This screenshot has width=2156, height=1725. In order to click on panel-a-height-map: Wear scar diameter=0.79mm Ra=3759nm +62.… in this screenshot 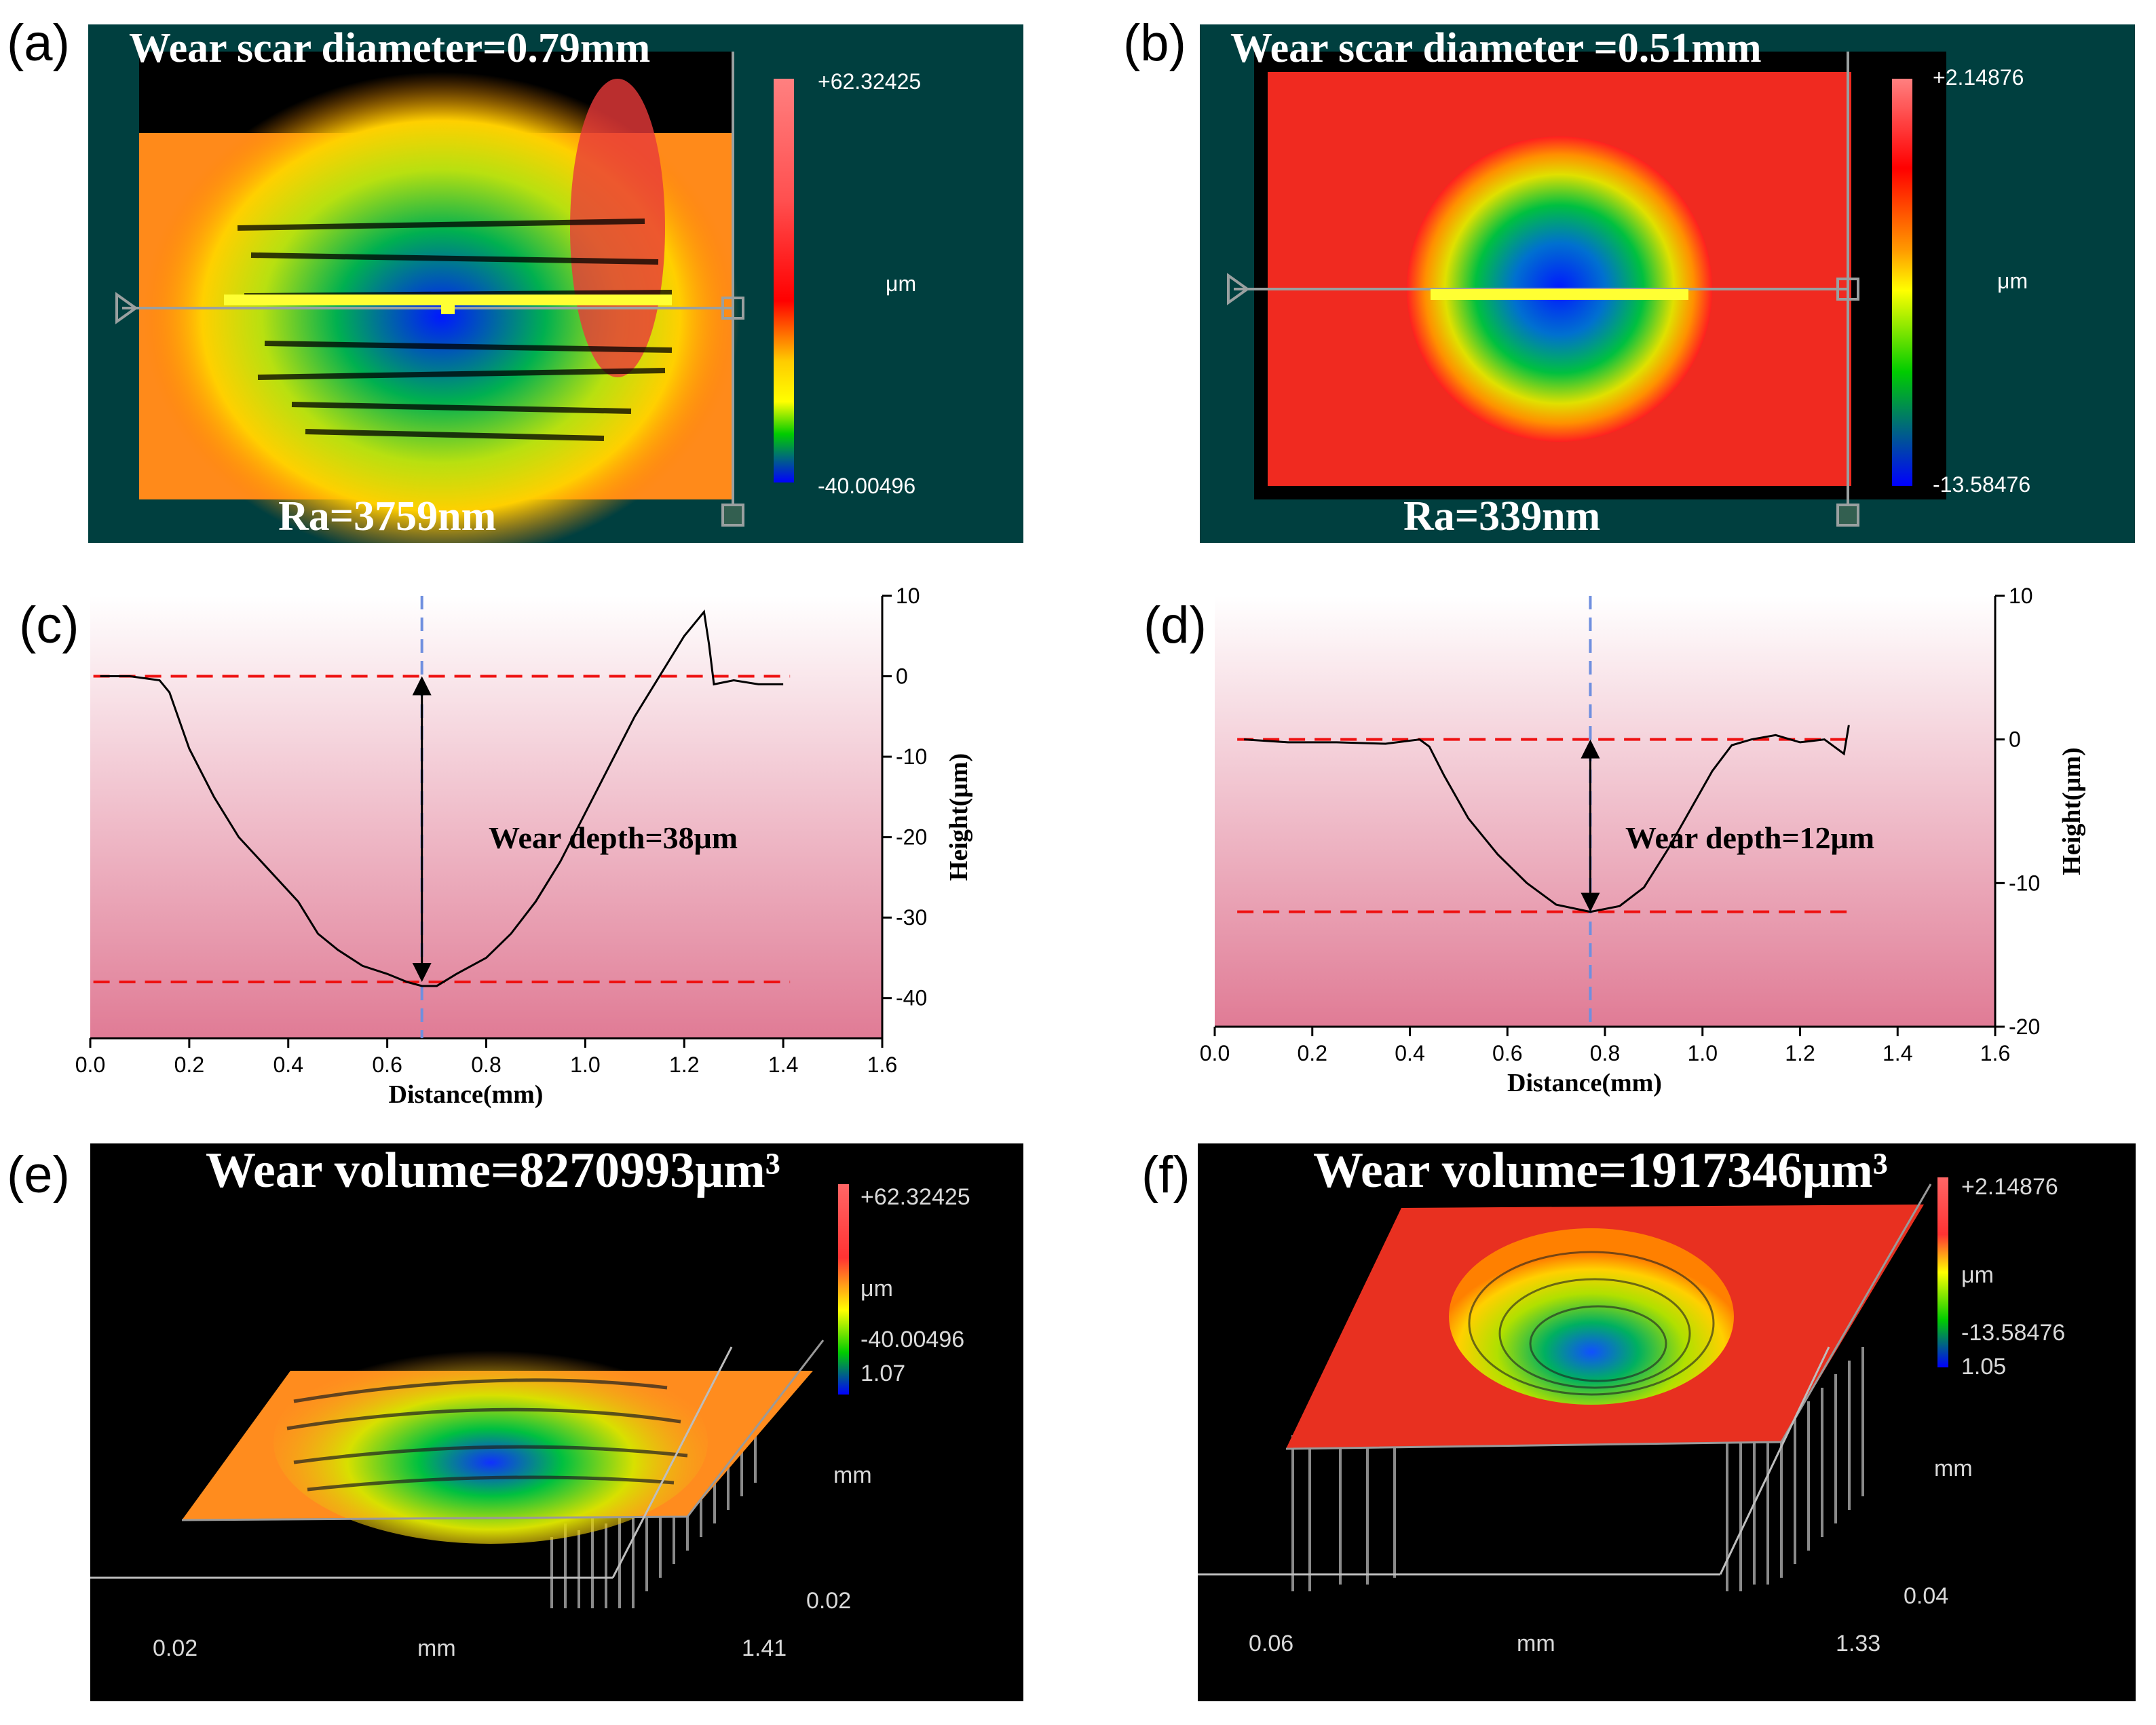, I will do `click(555, 283)`.